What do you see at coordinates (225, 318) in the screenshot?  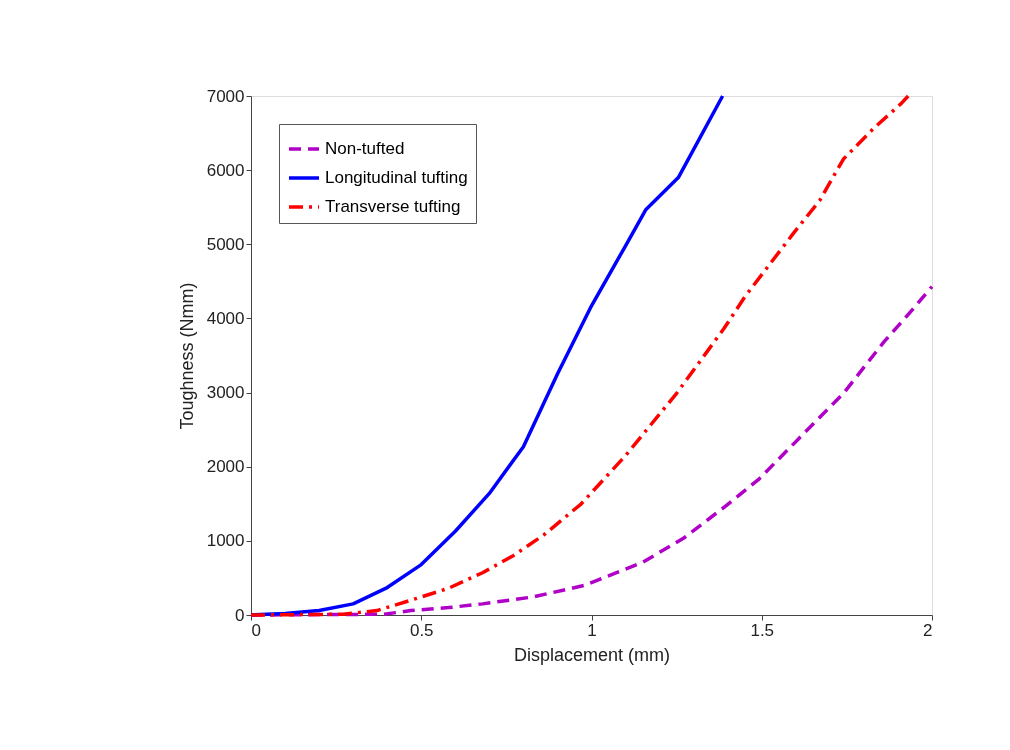 I see `y-tick-label: 4000` at bounding box center [225, 318].